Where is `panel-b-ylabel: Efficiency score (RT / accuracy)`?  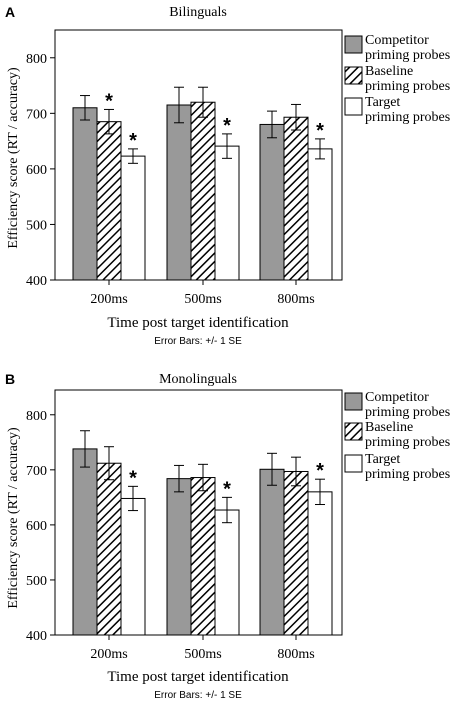 panel-b-ylabel: Efficiency score (RT / accuracy) is located at coordinates (13, 518).